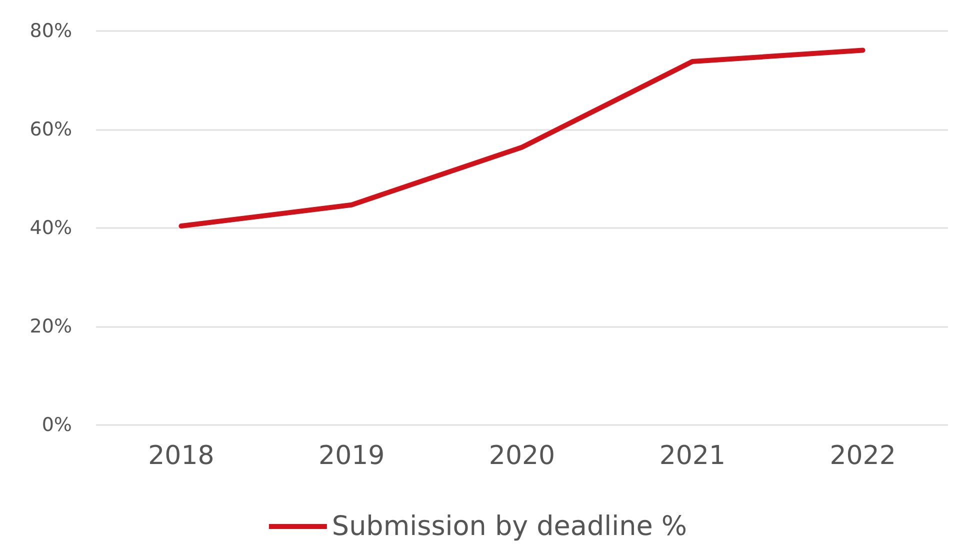 Image resolution: width=958 pixels, height=555 pixels. Describe the element at coordinates (181, 456) in the screenshot. I see `x-tick-label: 2018` at that location.